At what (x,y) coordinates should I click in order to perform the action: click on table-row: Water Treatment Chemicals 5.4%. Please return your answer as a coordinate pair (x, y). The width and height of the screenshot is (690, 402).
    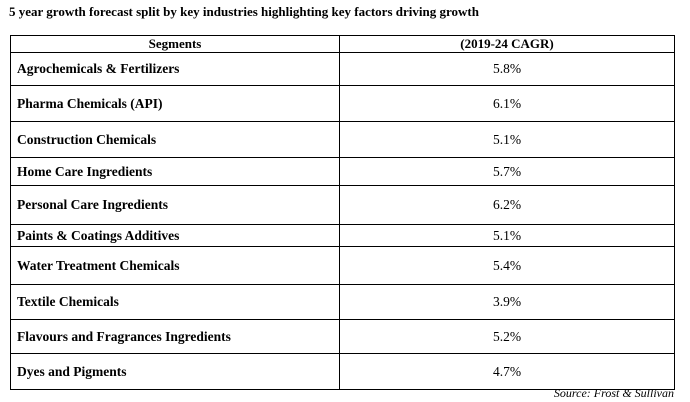
    Looking at the image, I should click on (342, 265).